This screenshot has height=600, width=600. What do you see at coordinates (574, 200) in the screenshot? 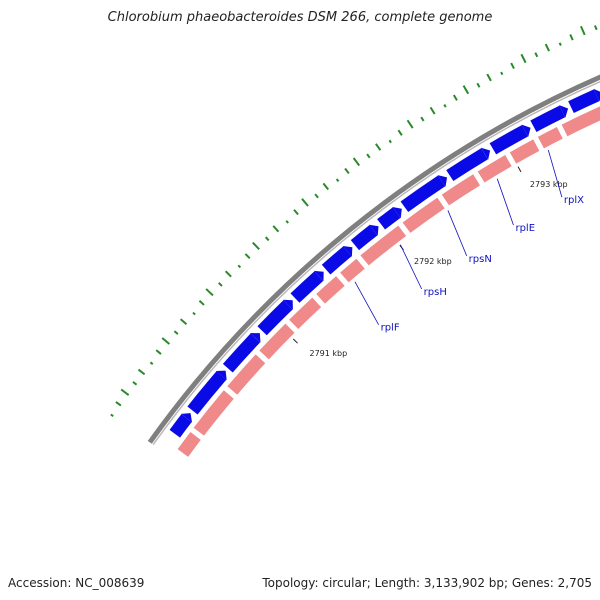
I see `gene-label: rplX` at bounding box center [574, 200].